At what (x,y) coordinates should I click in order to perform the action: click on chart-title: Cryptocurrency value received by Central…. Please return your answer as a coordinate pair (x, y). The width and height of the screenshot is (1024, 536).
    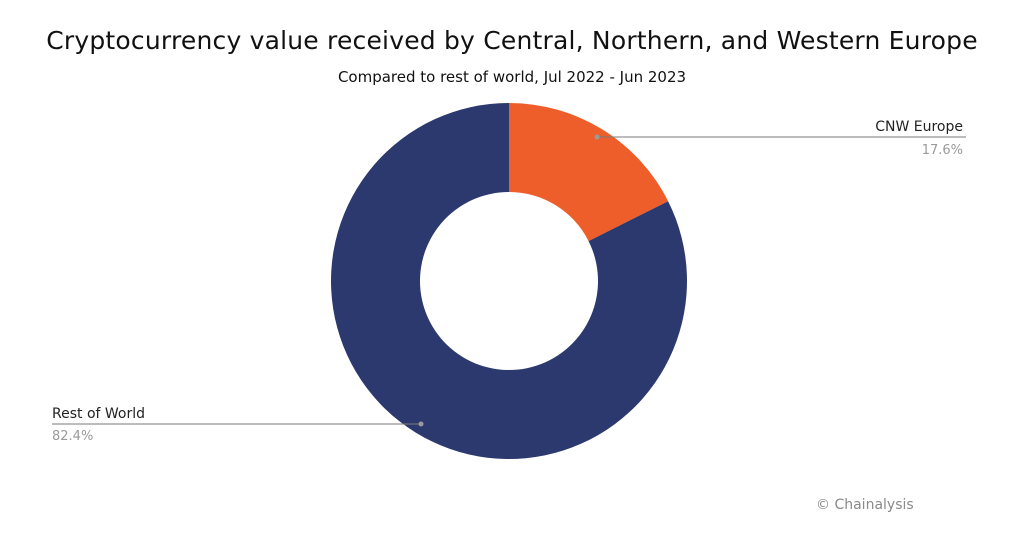
    Looking at the image, I should click on (512, 40).